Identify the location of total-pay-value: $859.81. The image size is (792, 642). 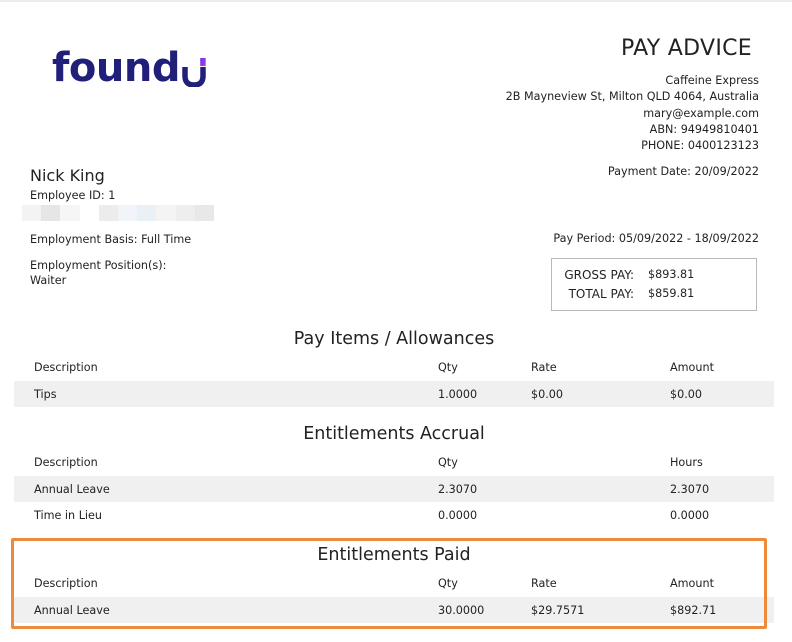
(671, 293).